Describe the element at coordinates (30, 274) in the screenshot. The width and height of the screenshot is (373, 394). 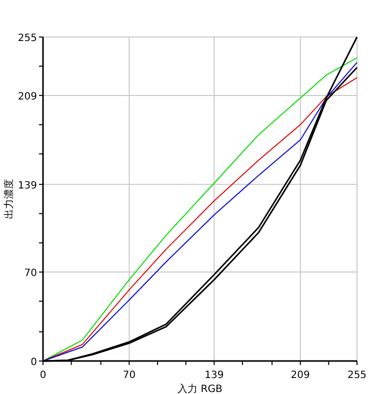
I see `y-tick-label: 70` at that location.